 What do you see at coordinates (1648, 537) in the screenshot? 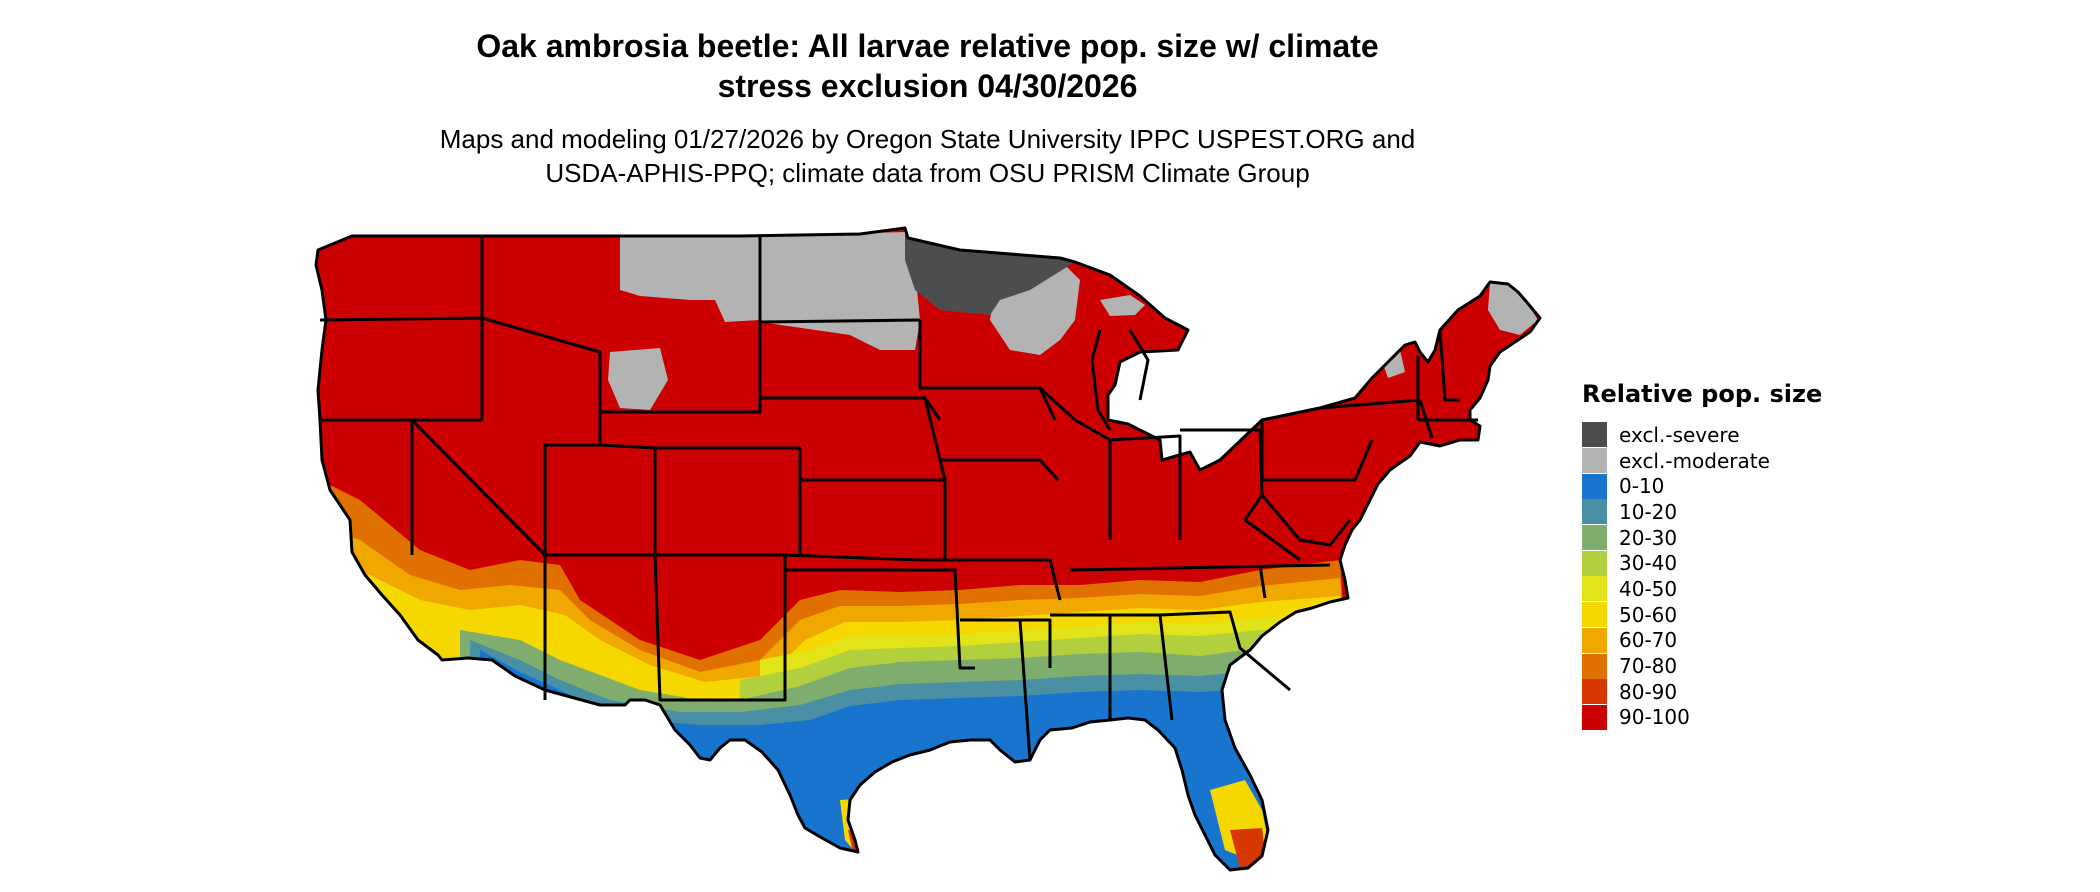
I see `legend-label: 20-30` at bounding box center [1648, 537].